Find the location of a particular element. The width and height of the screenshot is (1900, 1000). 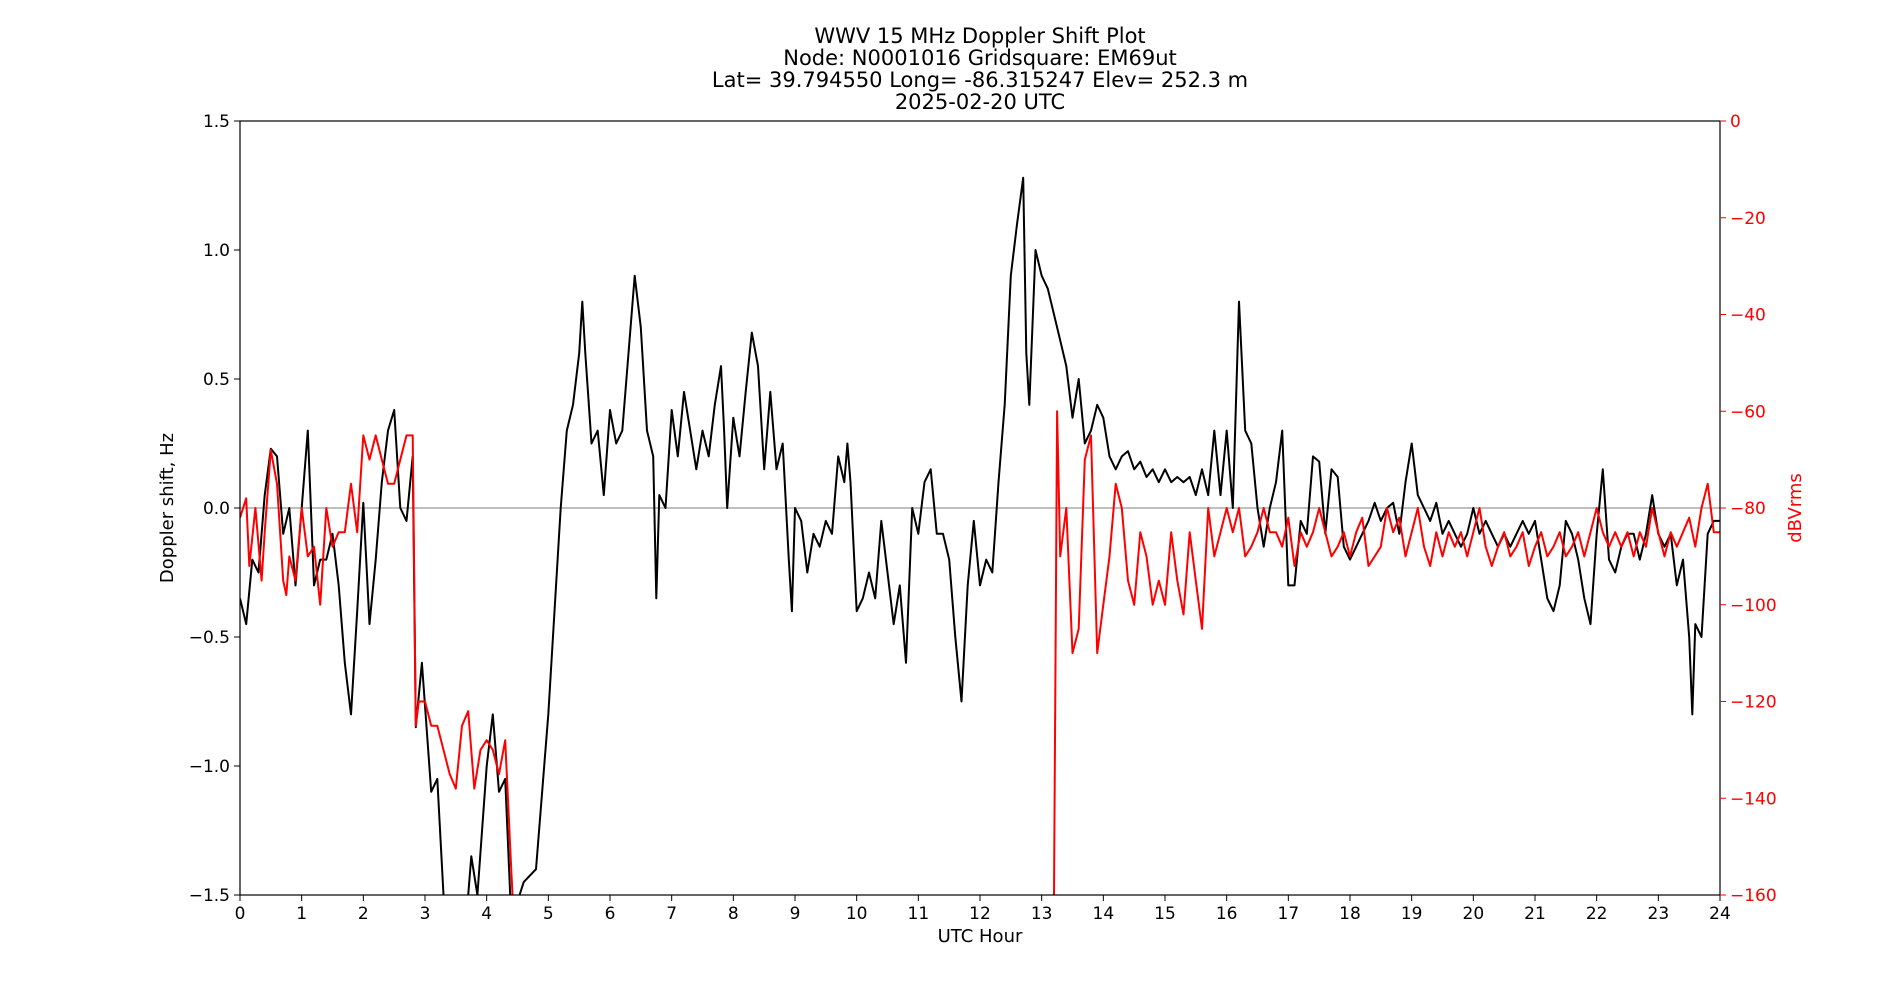

y-tick-label-left: 1.0 is located at coordinates (216, 251).